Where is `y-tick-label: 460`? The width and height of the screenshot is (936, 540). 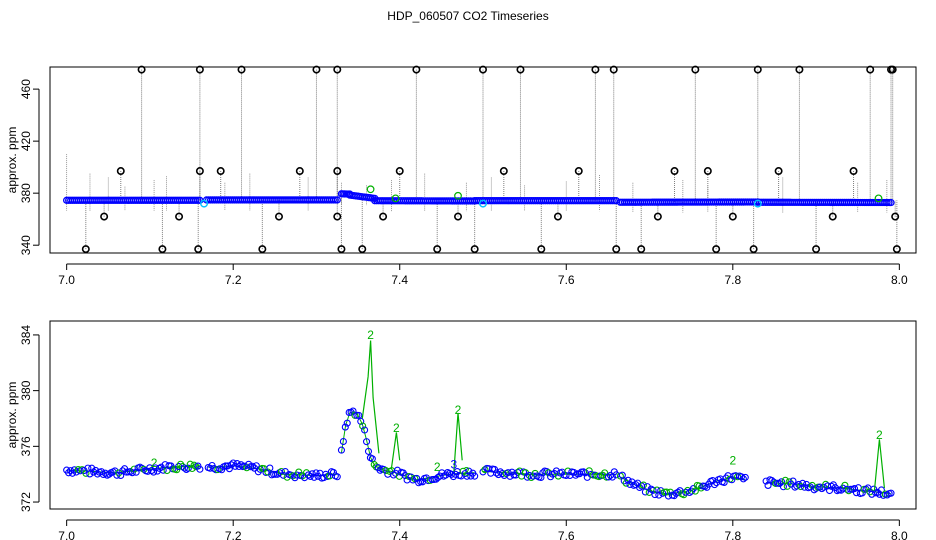
y-tick-label: 460 is located at coordinates (26, 89).